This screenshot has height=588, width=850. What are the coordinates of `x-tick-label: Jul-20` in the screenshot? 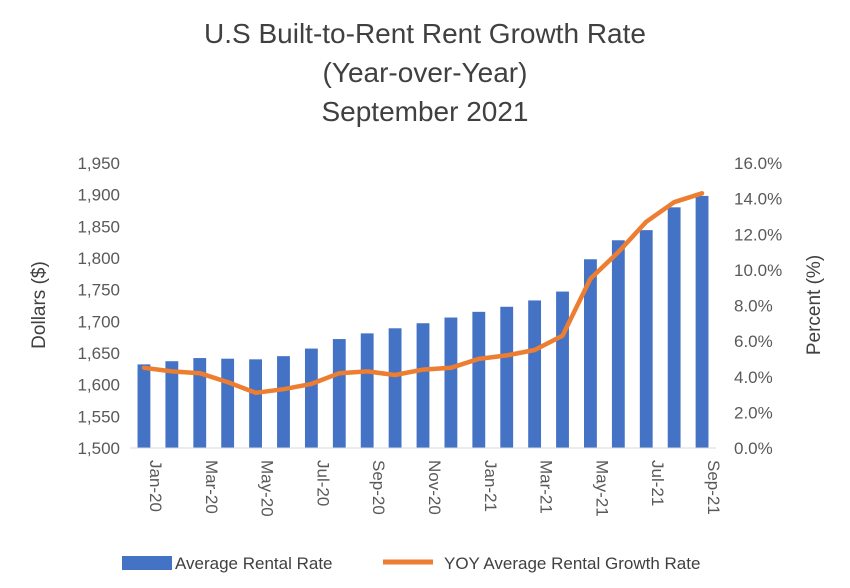 It's located at (322, 483).